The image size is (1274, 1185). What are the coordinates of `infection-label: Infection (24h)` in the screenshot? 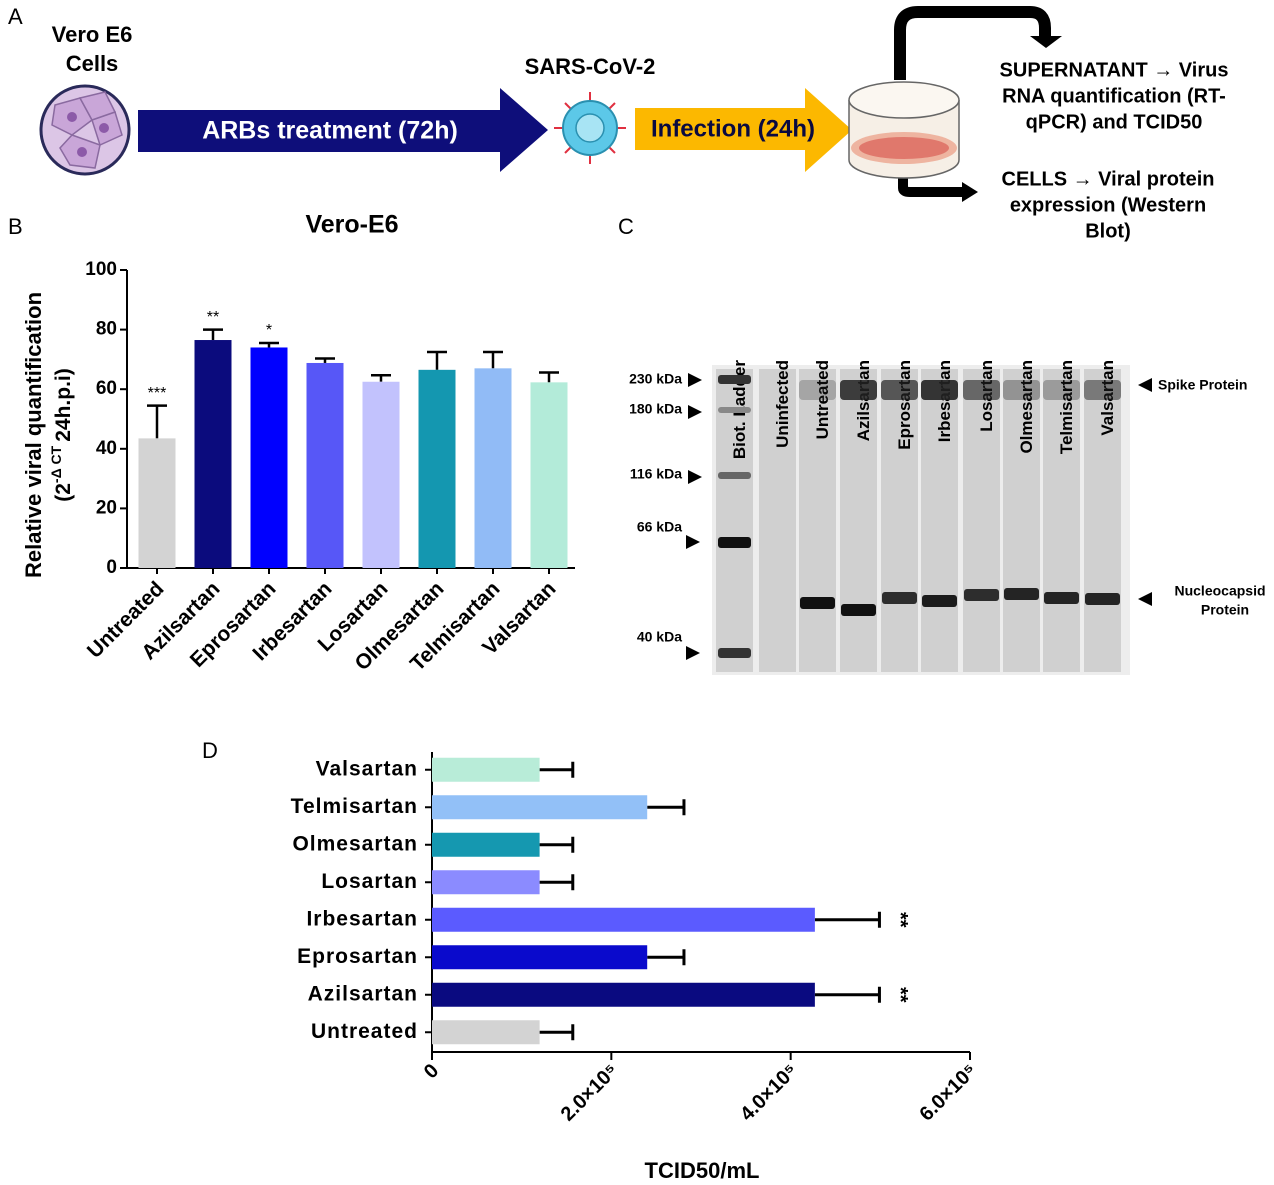 It's located at (733, 128).